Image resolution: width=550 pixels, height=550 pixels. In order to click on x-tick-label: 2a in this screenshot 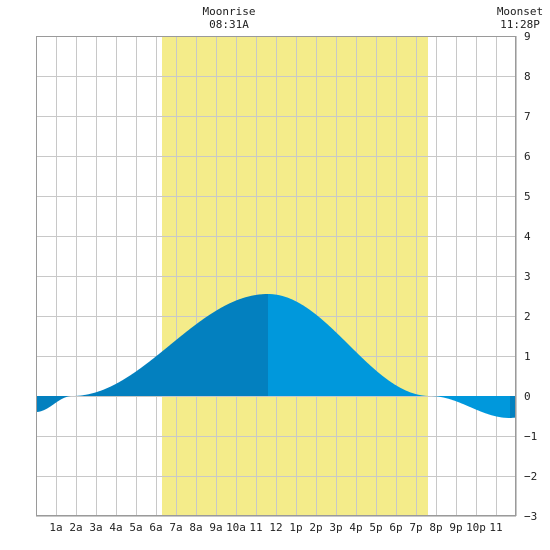, I will do `click(75, 527)`.